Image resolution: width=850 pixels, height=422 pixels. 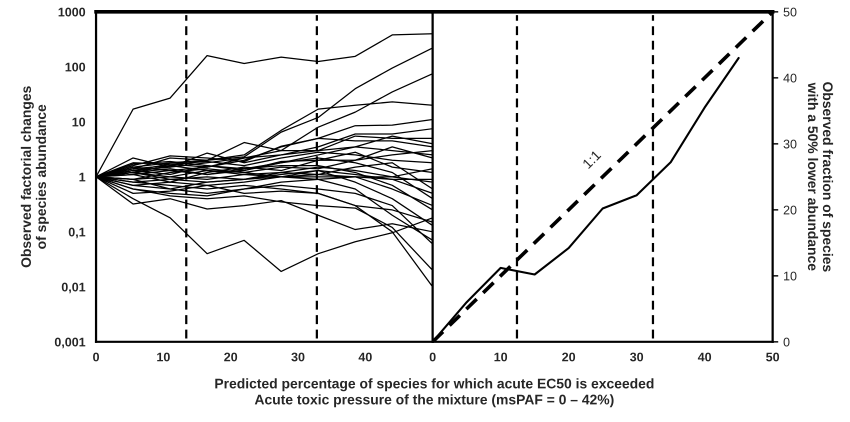 I want to click on y-axis-title: Observed fraction of species with a 50% lower abundance, so click(x=821, y=177).